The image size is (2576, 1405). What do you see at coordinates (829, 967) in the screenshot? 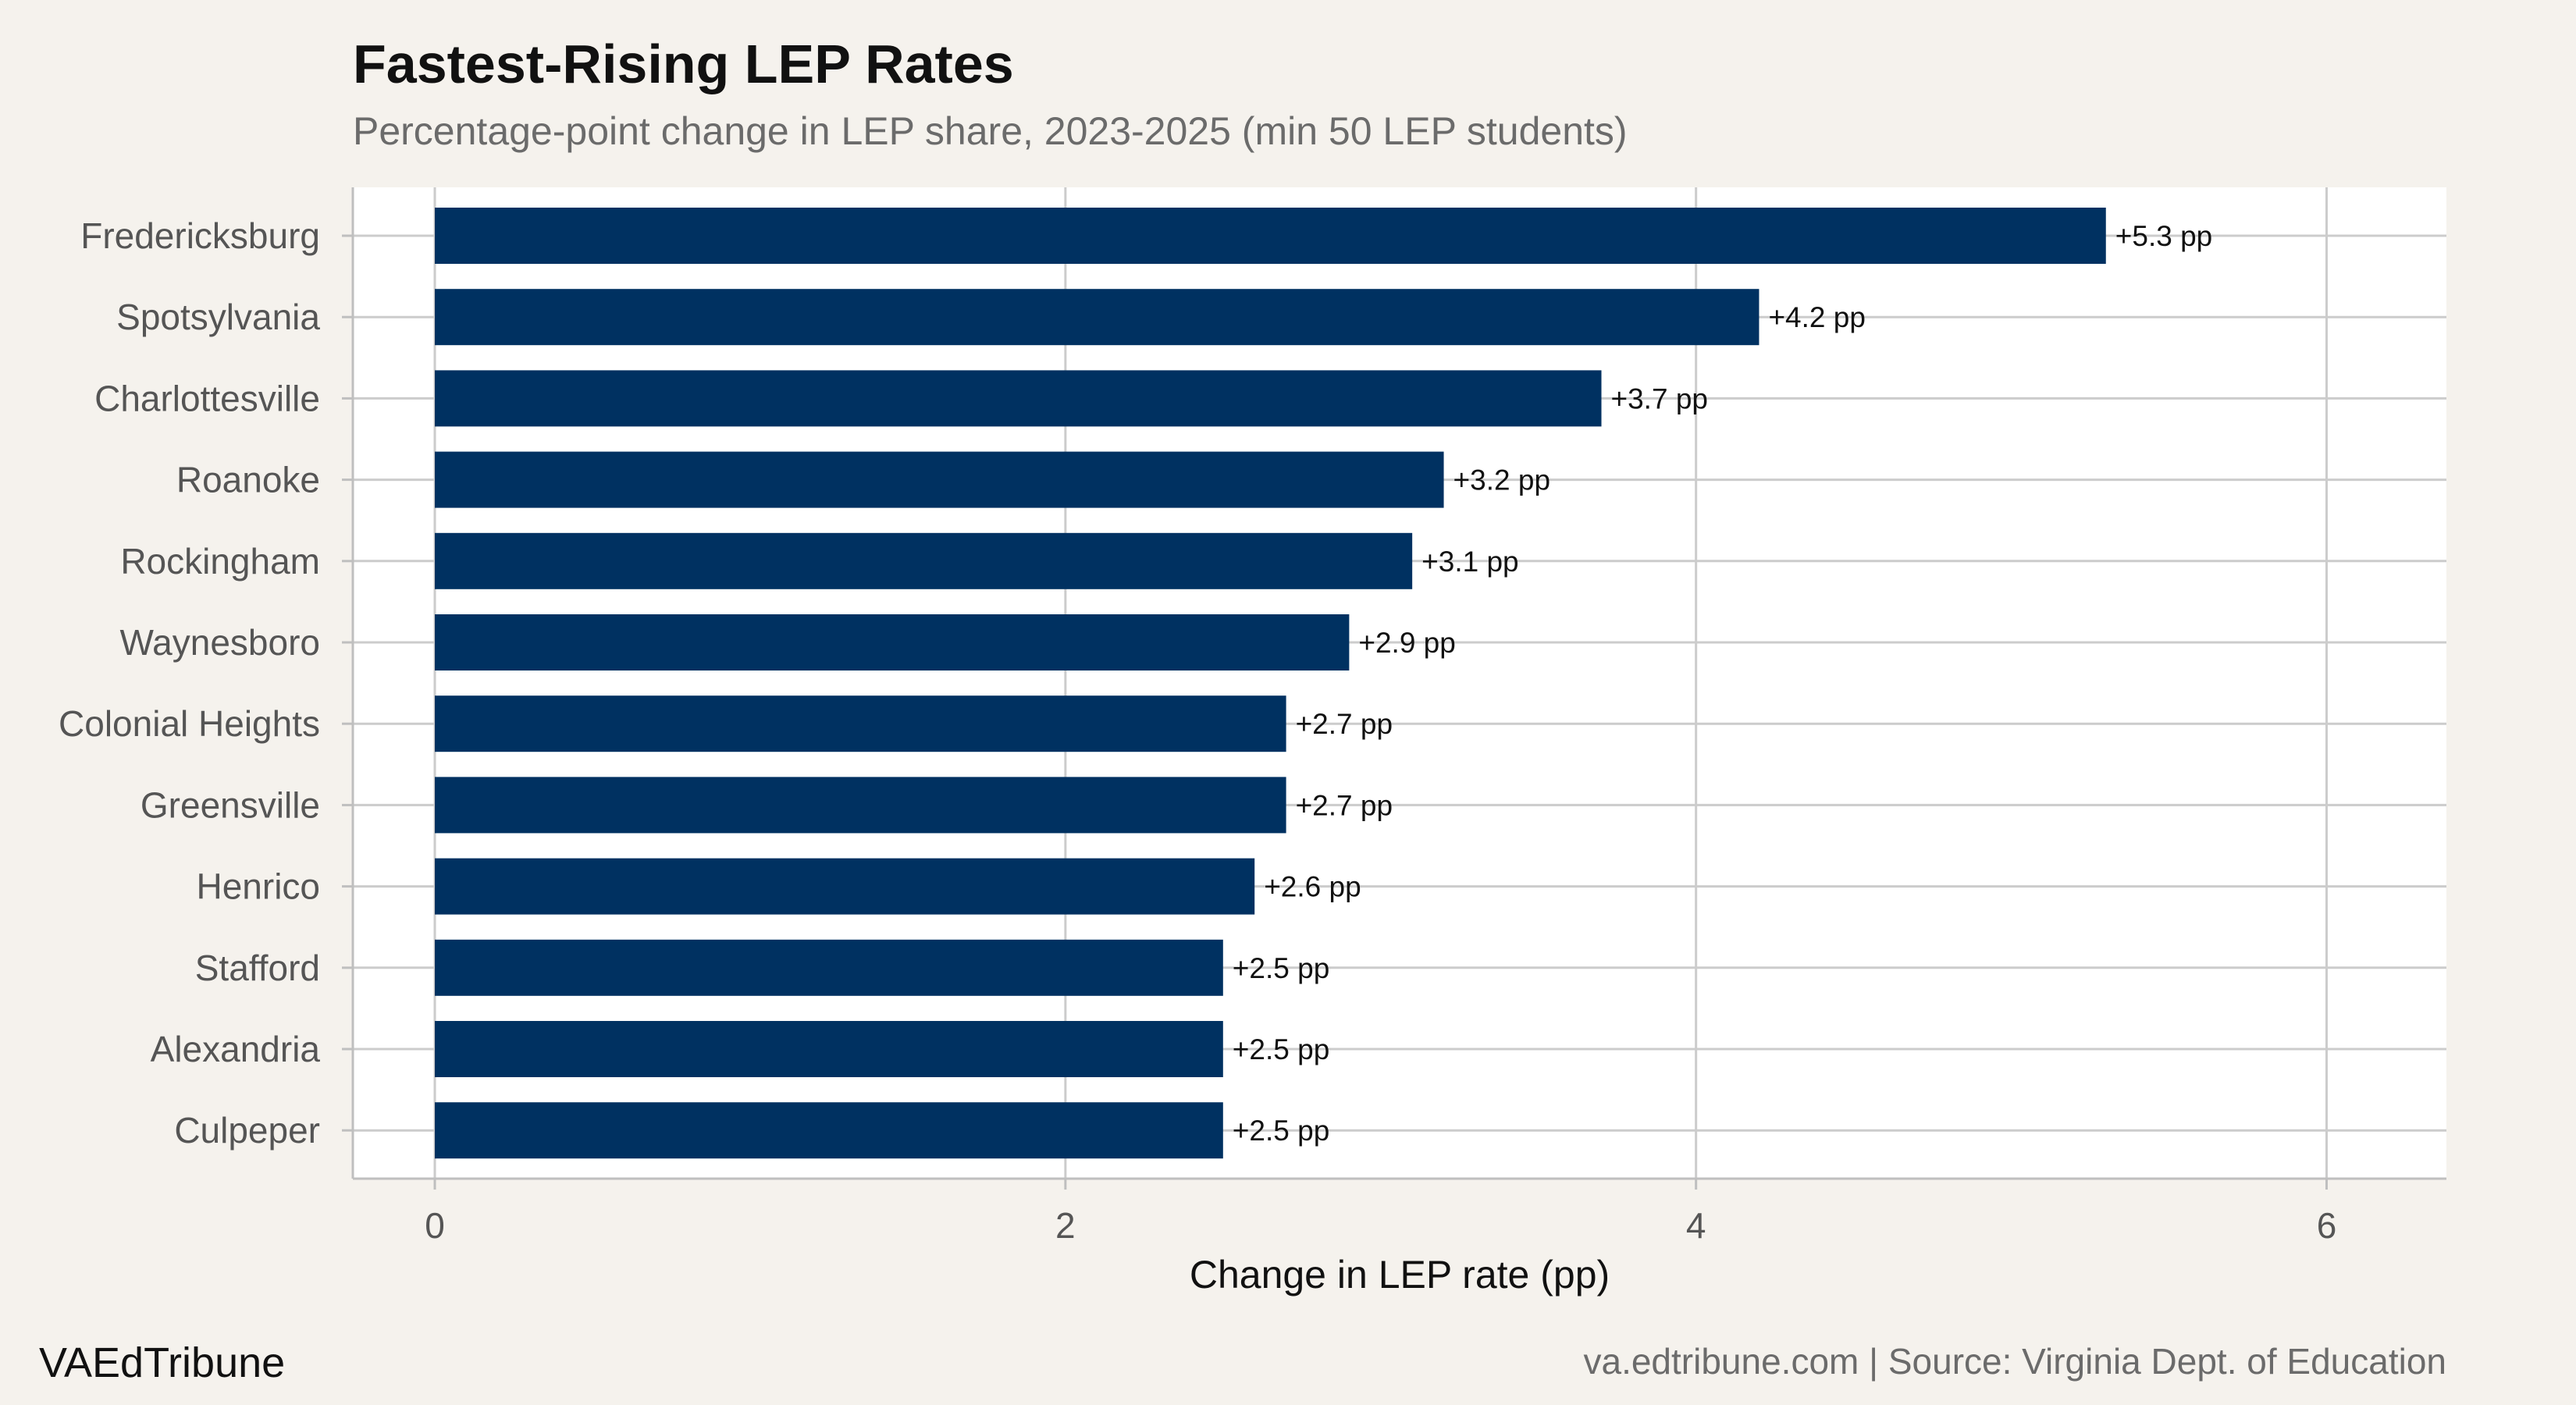
I see `bar-stafford` at bounding box center [829, 967].